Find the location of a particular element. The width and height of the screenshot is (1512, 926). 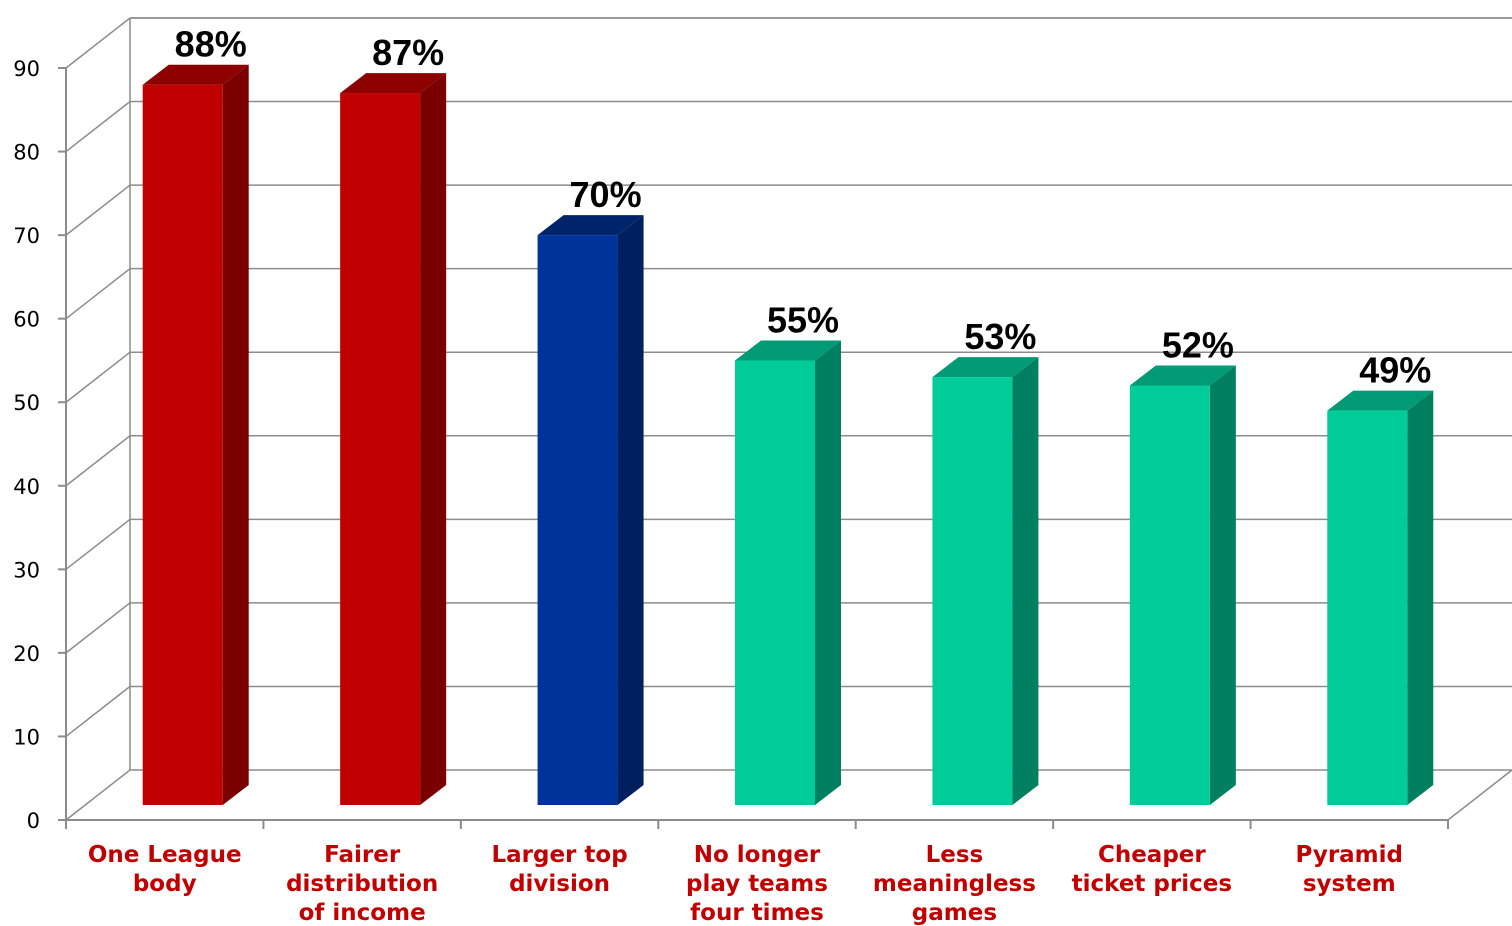

category-label-line: body is located at coordinates (165, 884).